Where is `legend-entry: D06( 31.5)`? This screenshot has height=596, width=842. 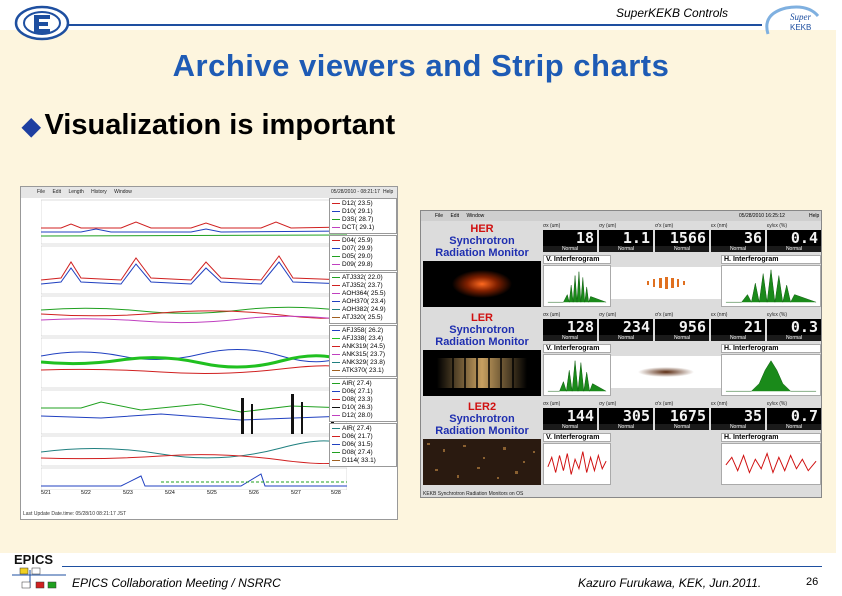
legend-entry: D06( 31.5) is located at coordinates (363, 445).